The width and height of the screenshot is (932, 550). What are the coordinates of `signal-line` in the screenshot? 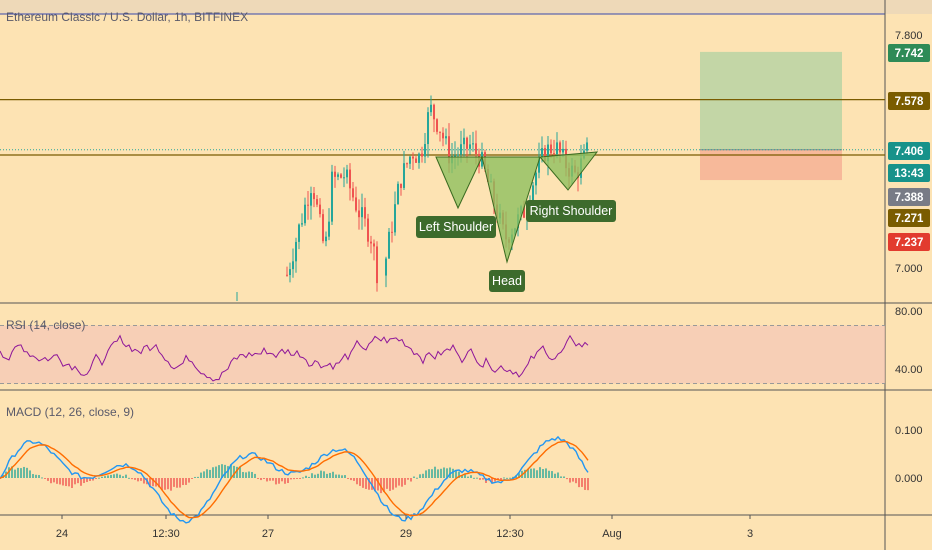 It's located at (294, 479).